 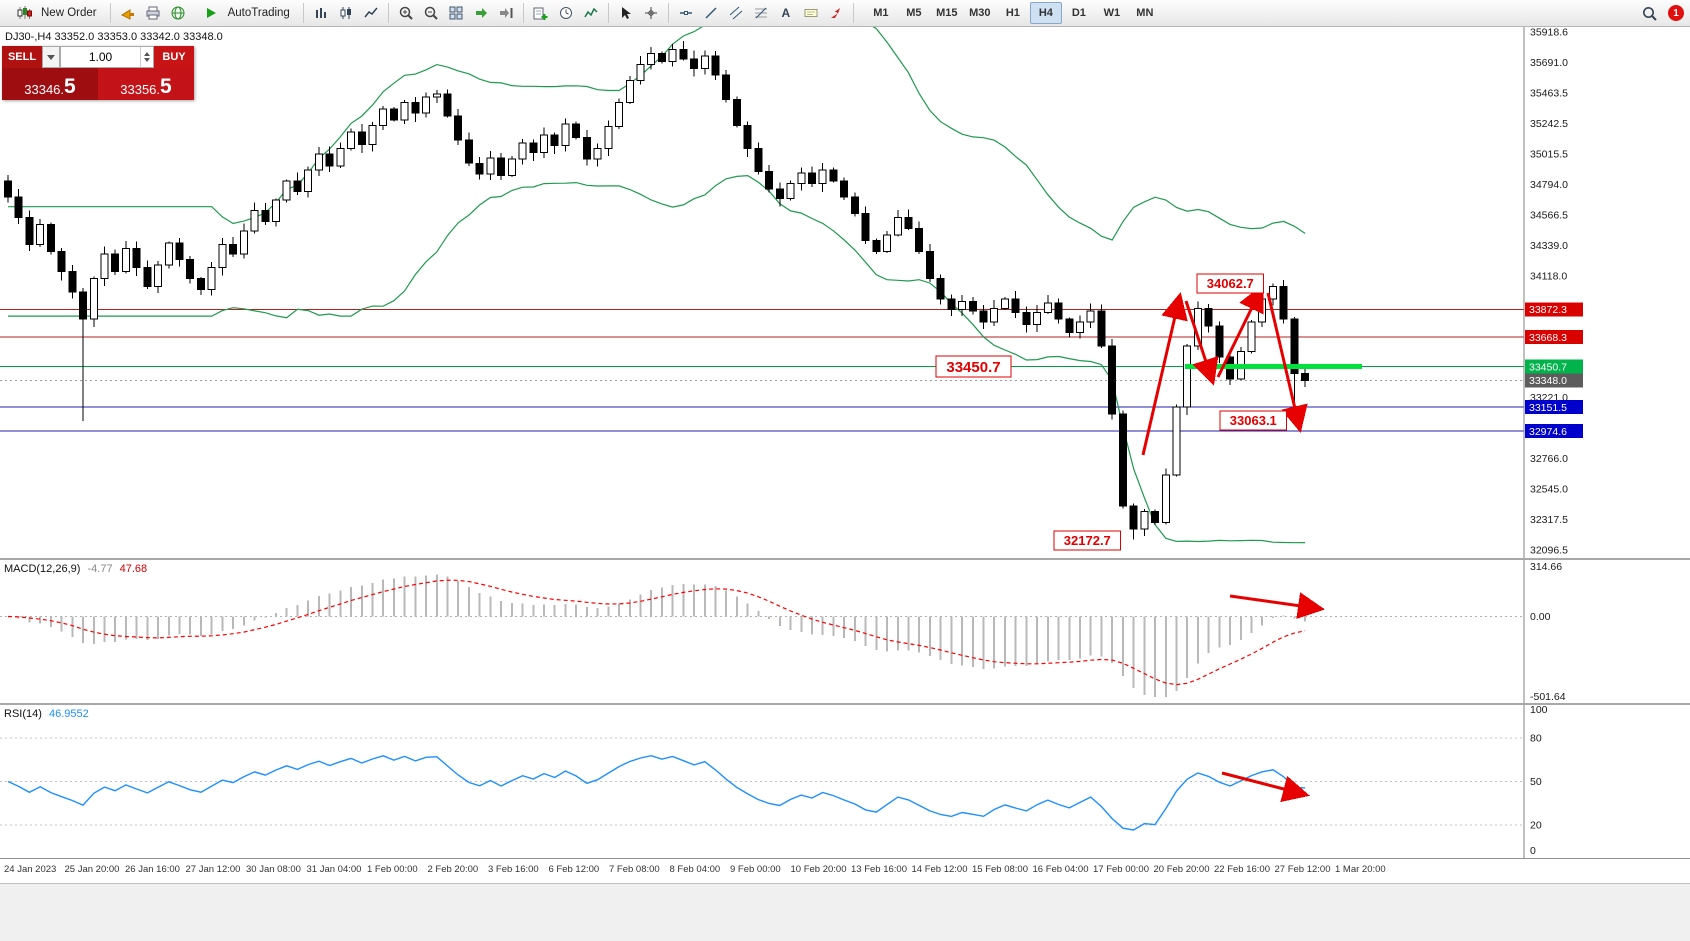 I want to click on globe-icon, so click(x=178, y=13).